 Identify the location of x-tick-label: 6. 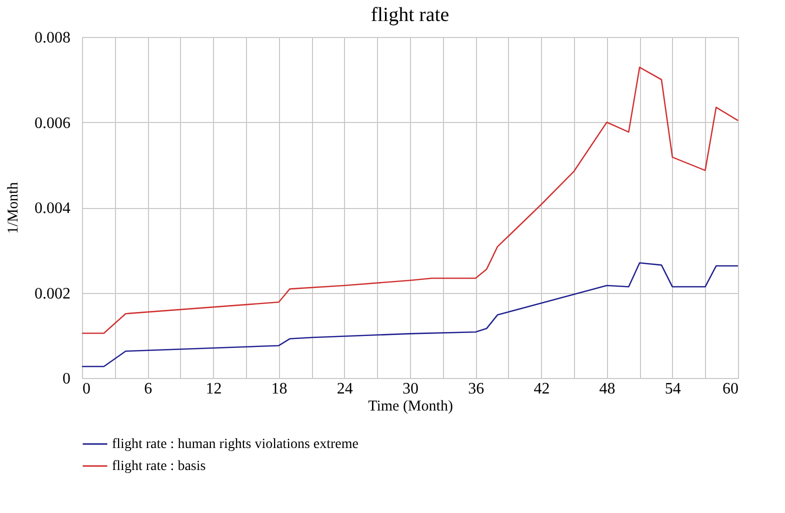
(148, 389).